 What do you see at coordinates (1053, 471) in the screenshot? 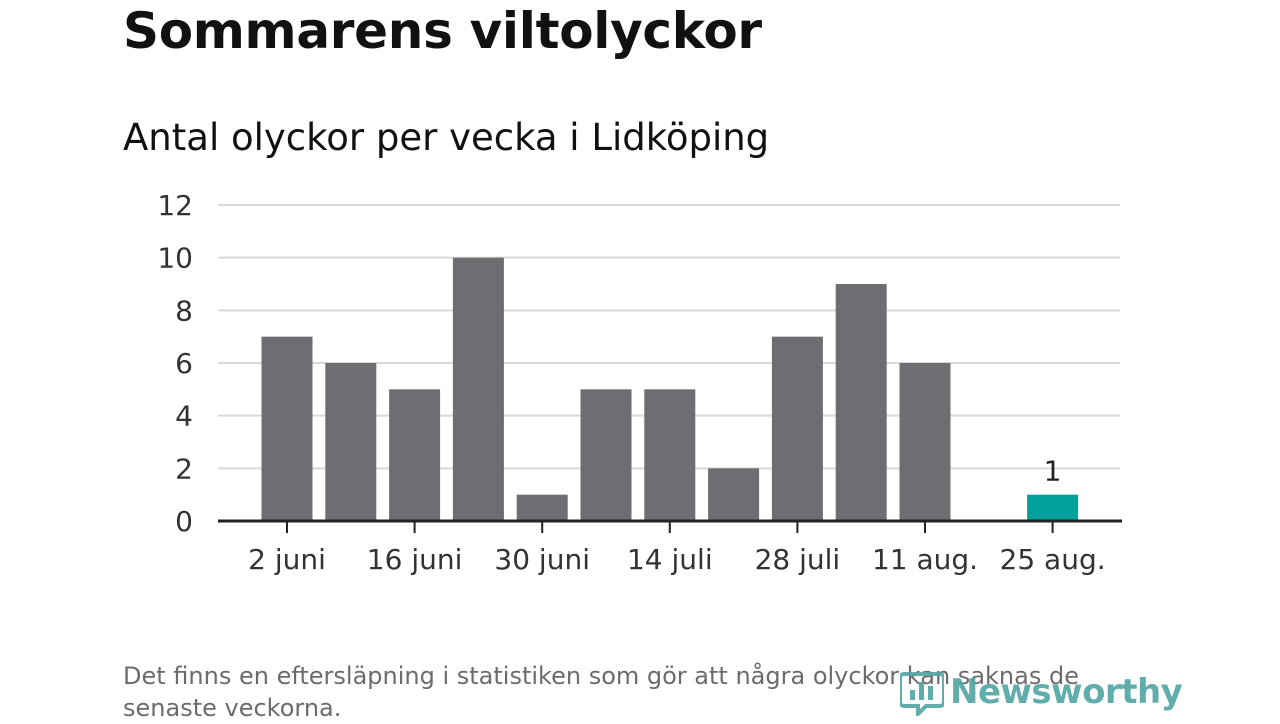
I see `data-label: 1` at bounding box center [1053, 471].